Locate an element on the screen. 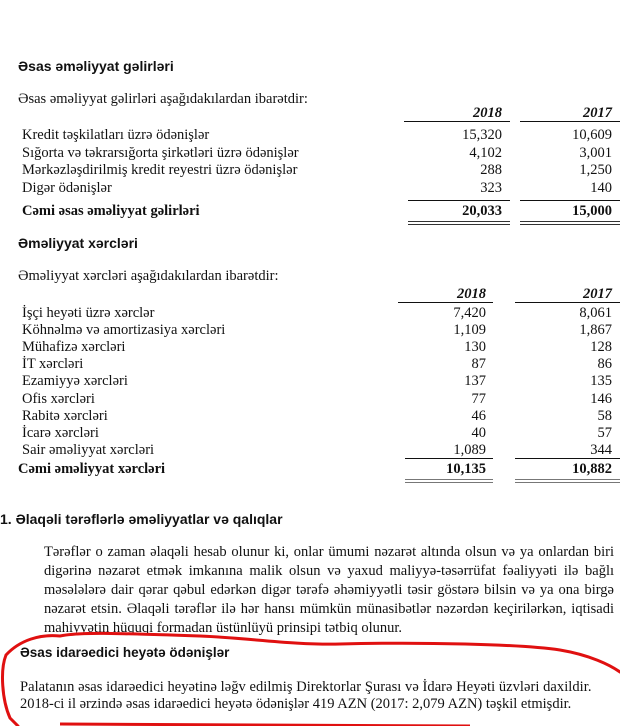 The height and width of the screenshot is (726, 620). row-label: Sair əməliyyat xərcləri is located at coordinates (88, 449).